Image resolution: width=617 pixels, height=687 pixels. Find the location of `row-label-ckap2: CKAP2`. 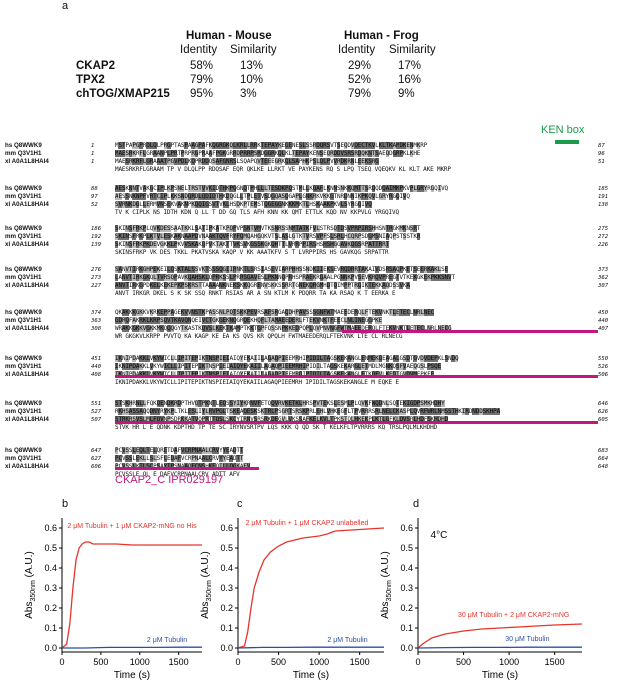

row-label-ckap2: CKAP2 is located at coordinates (95, 66).